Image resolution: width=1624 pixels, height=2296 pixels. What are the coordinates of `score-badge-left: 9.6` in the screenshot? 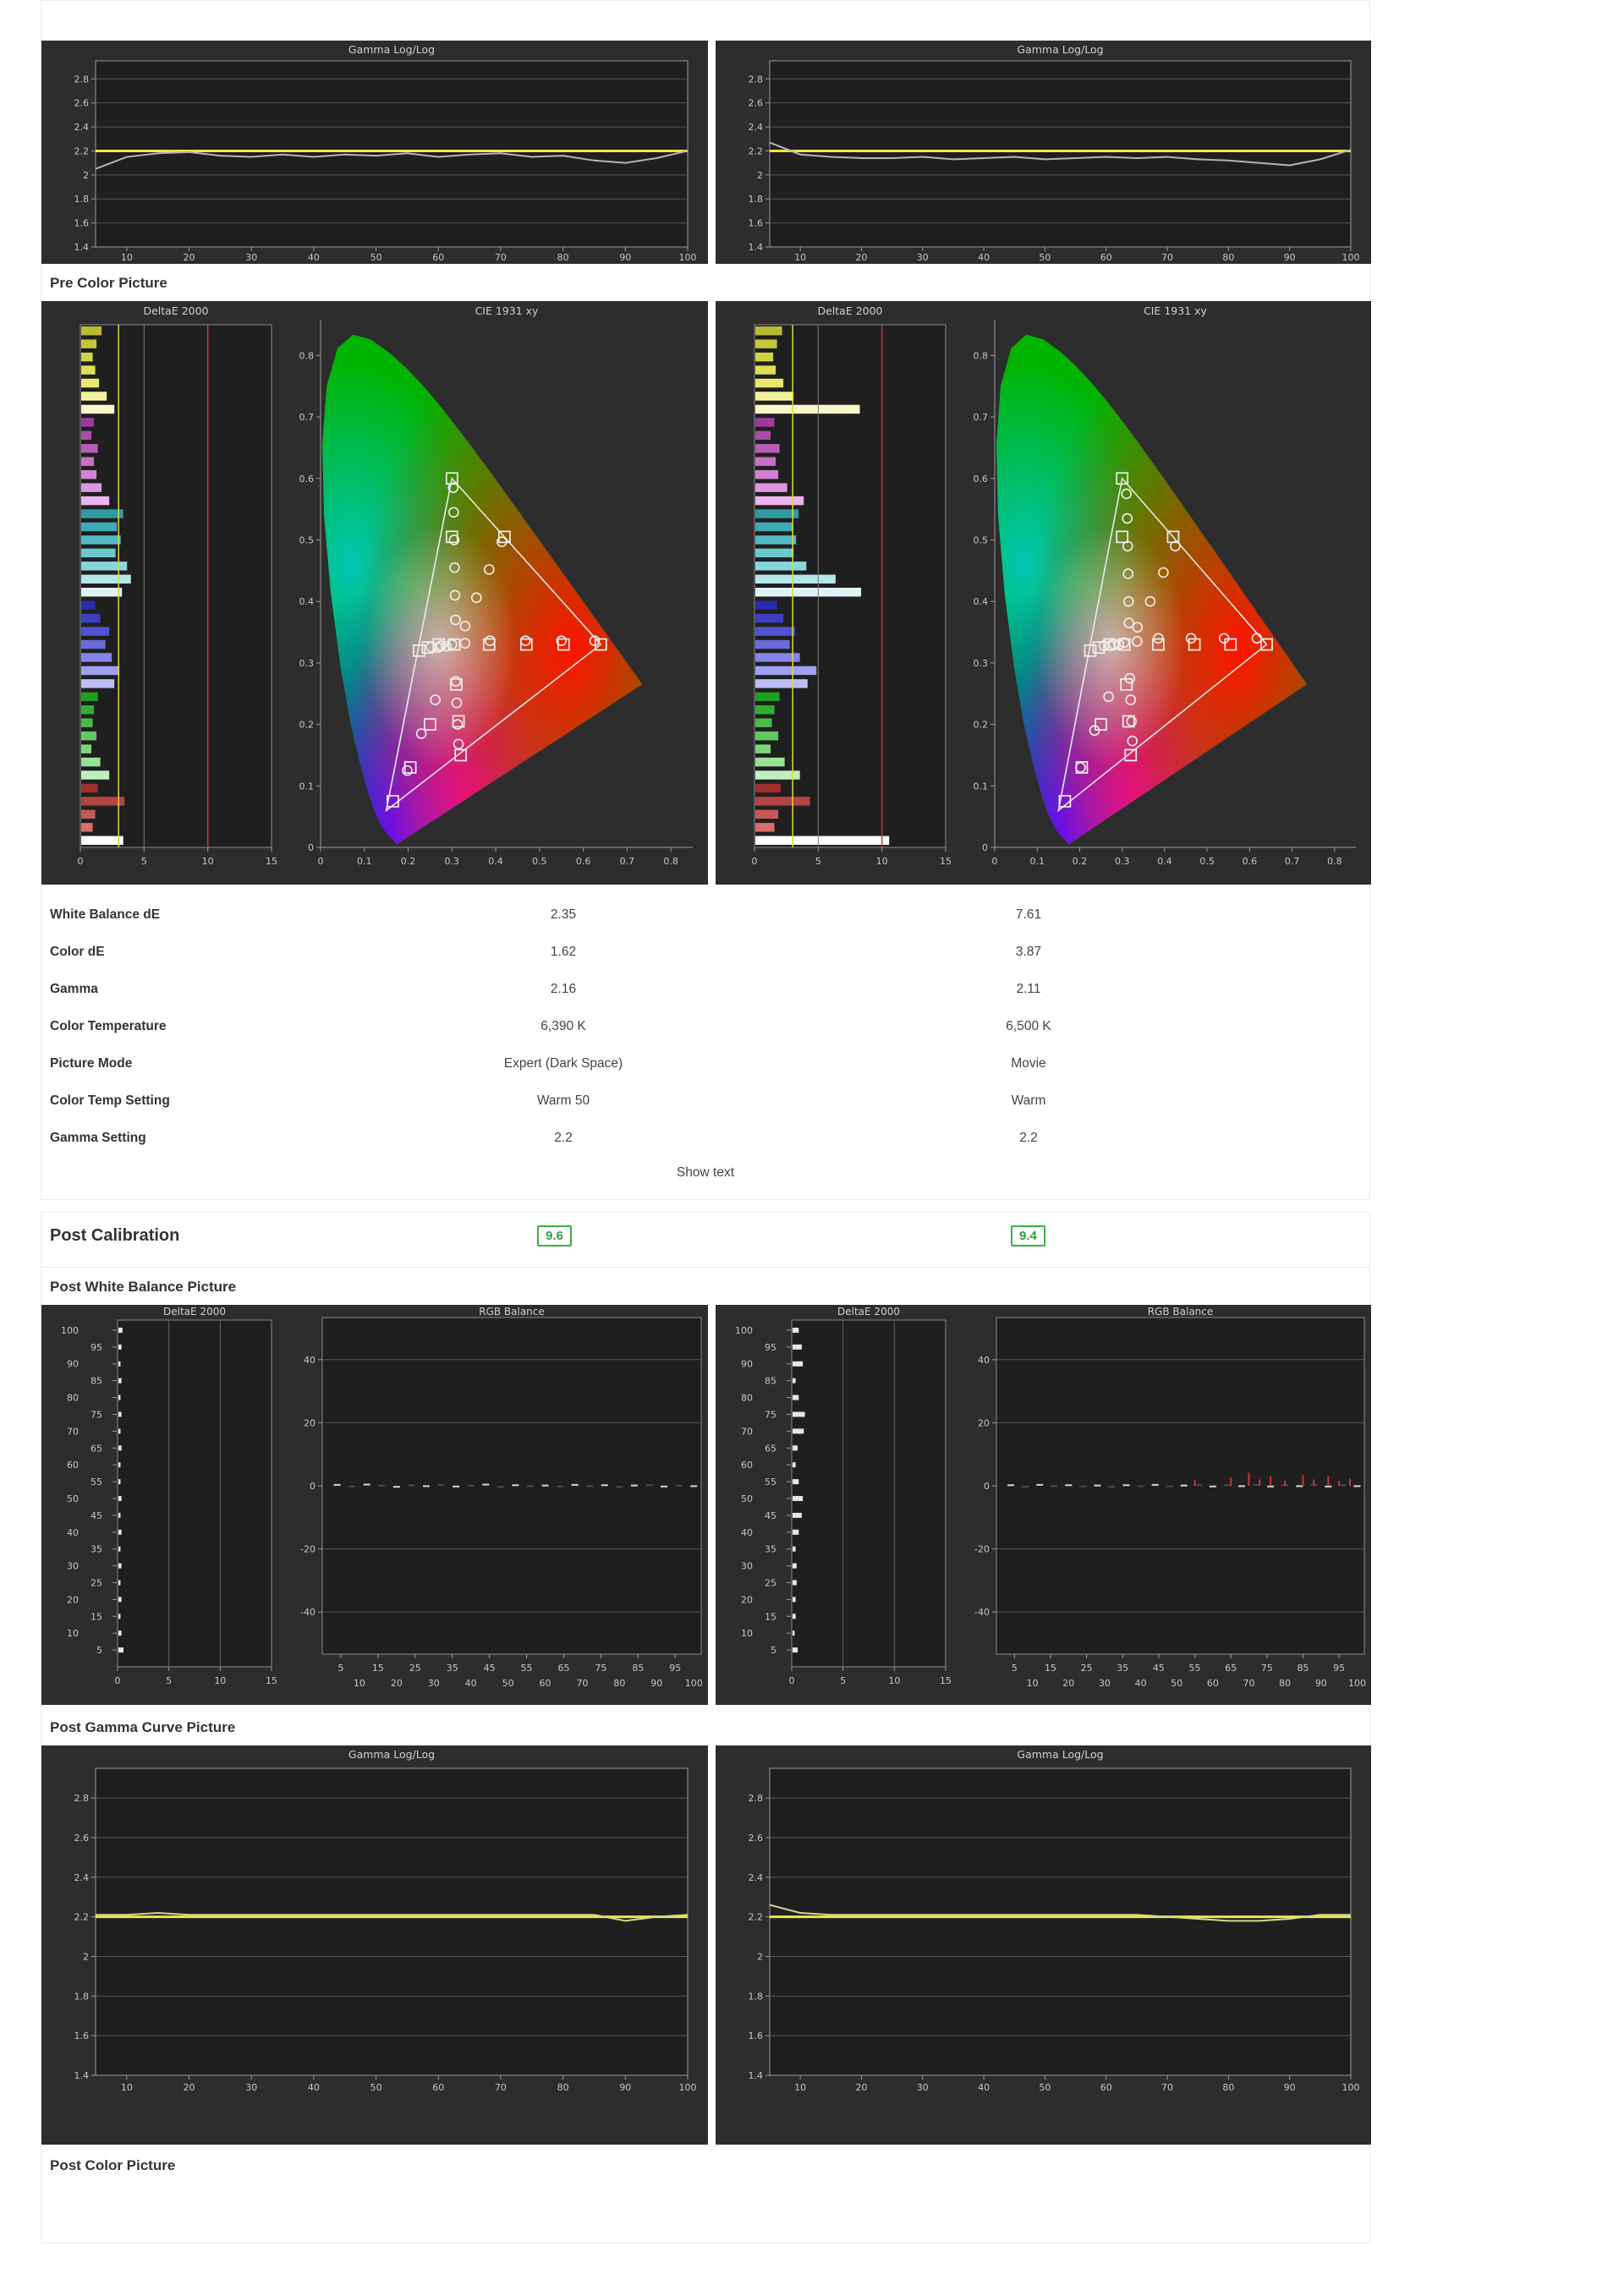 It's located at (554, 1236).